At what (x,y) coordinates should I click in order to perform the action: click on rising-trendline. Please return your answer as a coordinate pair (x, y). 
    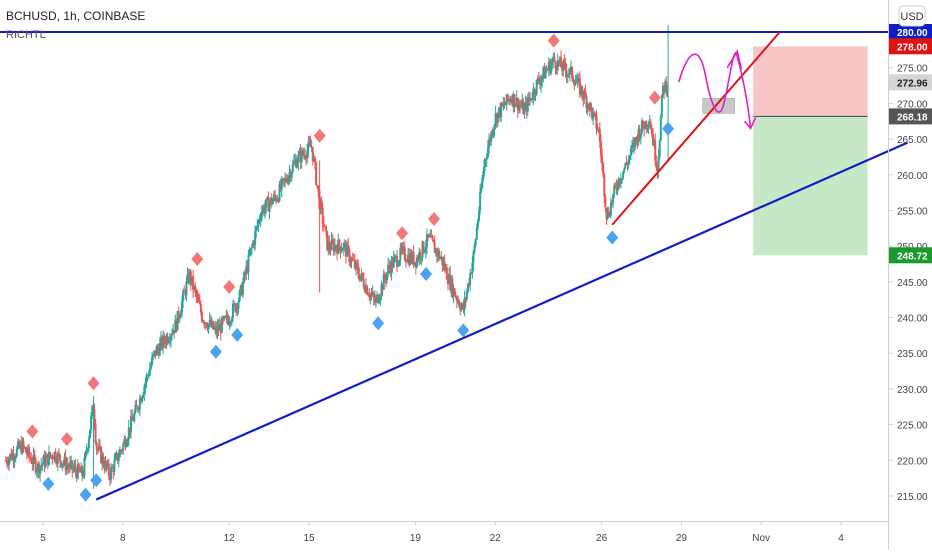
    Looking at the image, I should click on (696, 128).